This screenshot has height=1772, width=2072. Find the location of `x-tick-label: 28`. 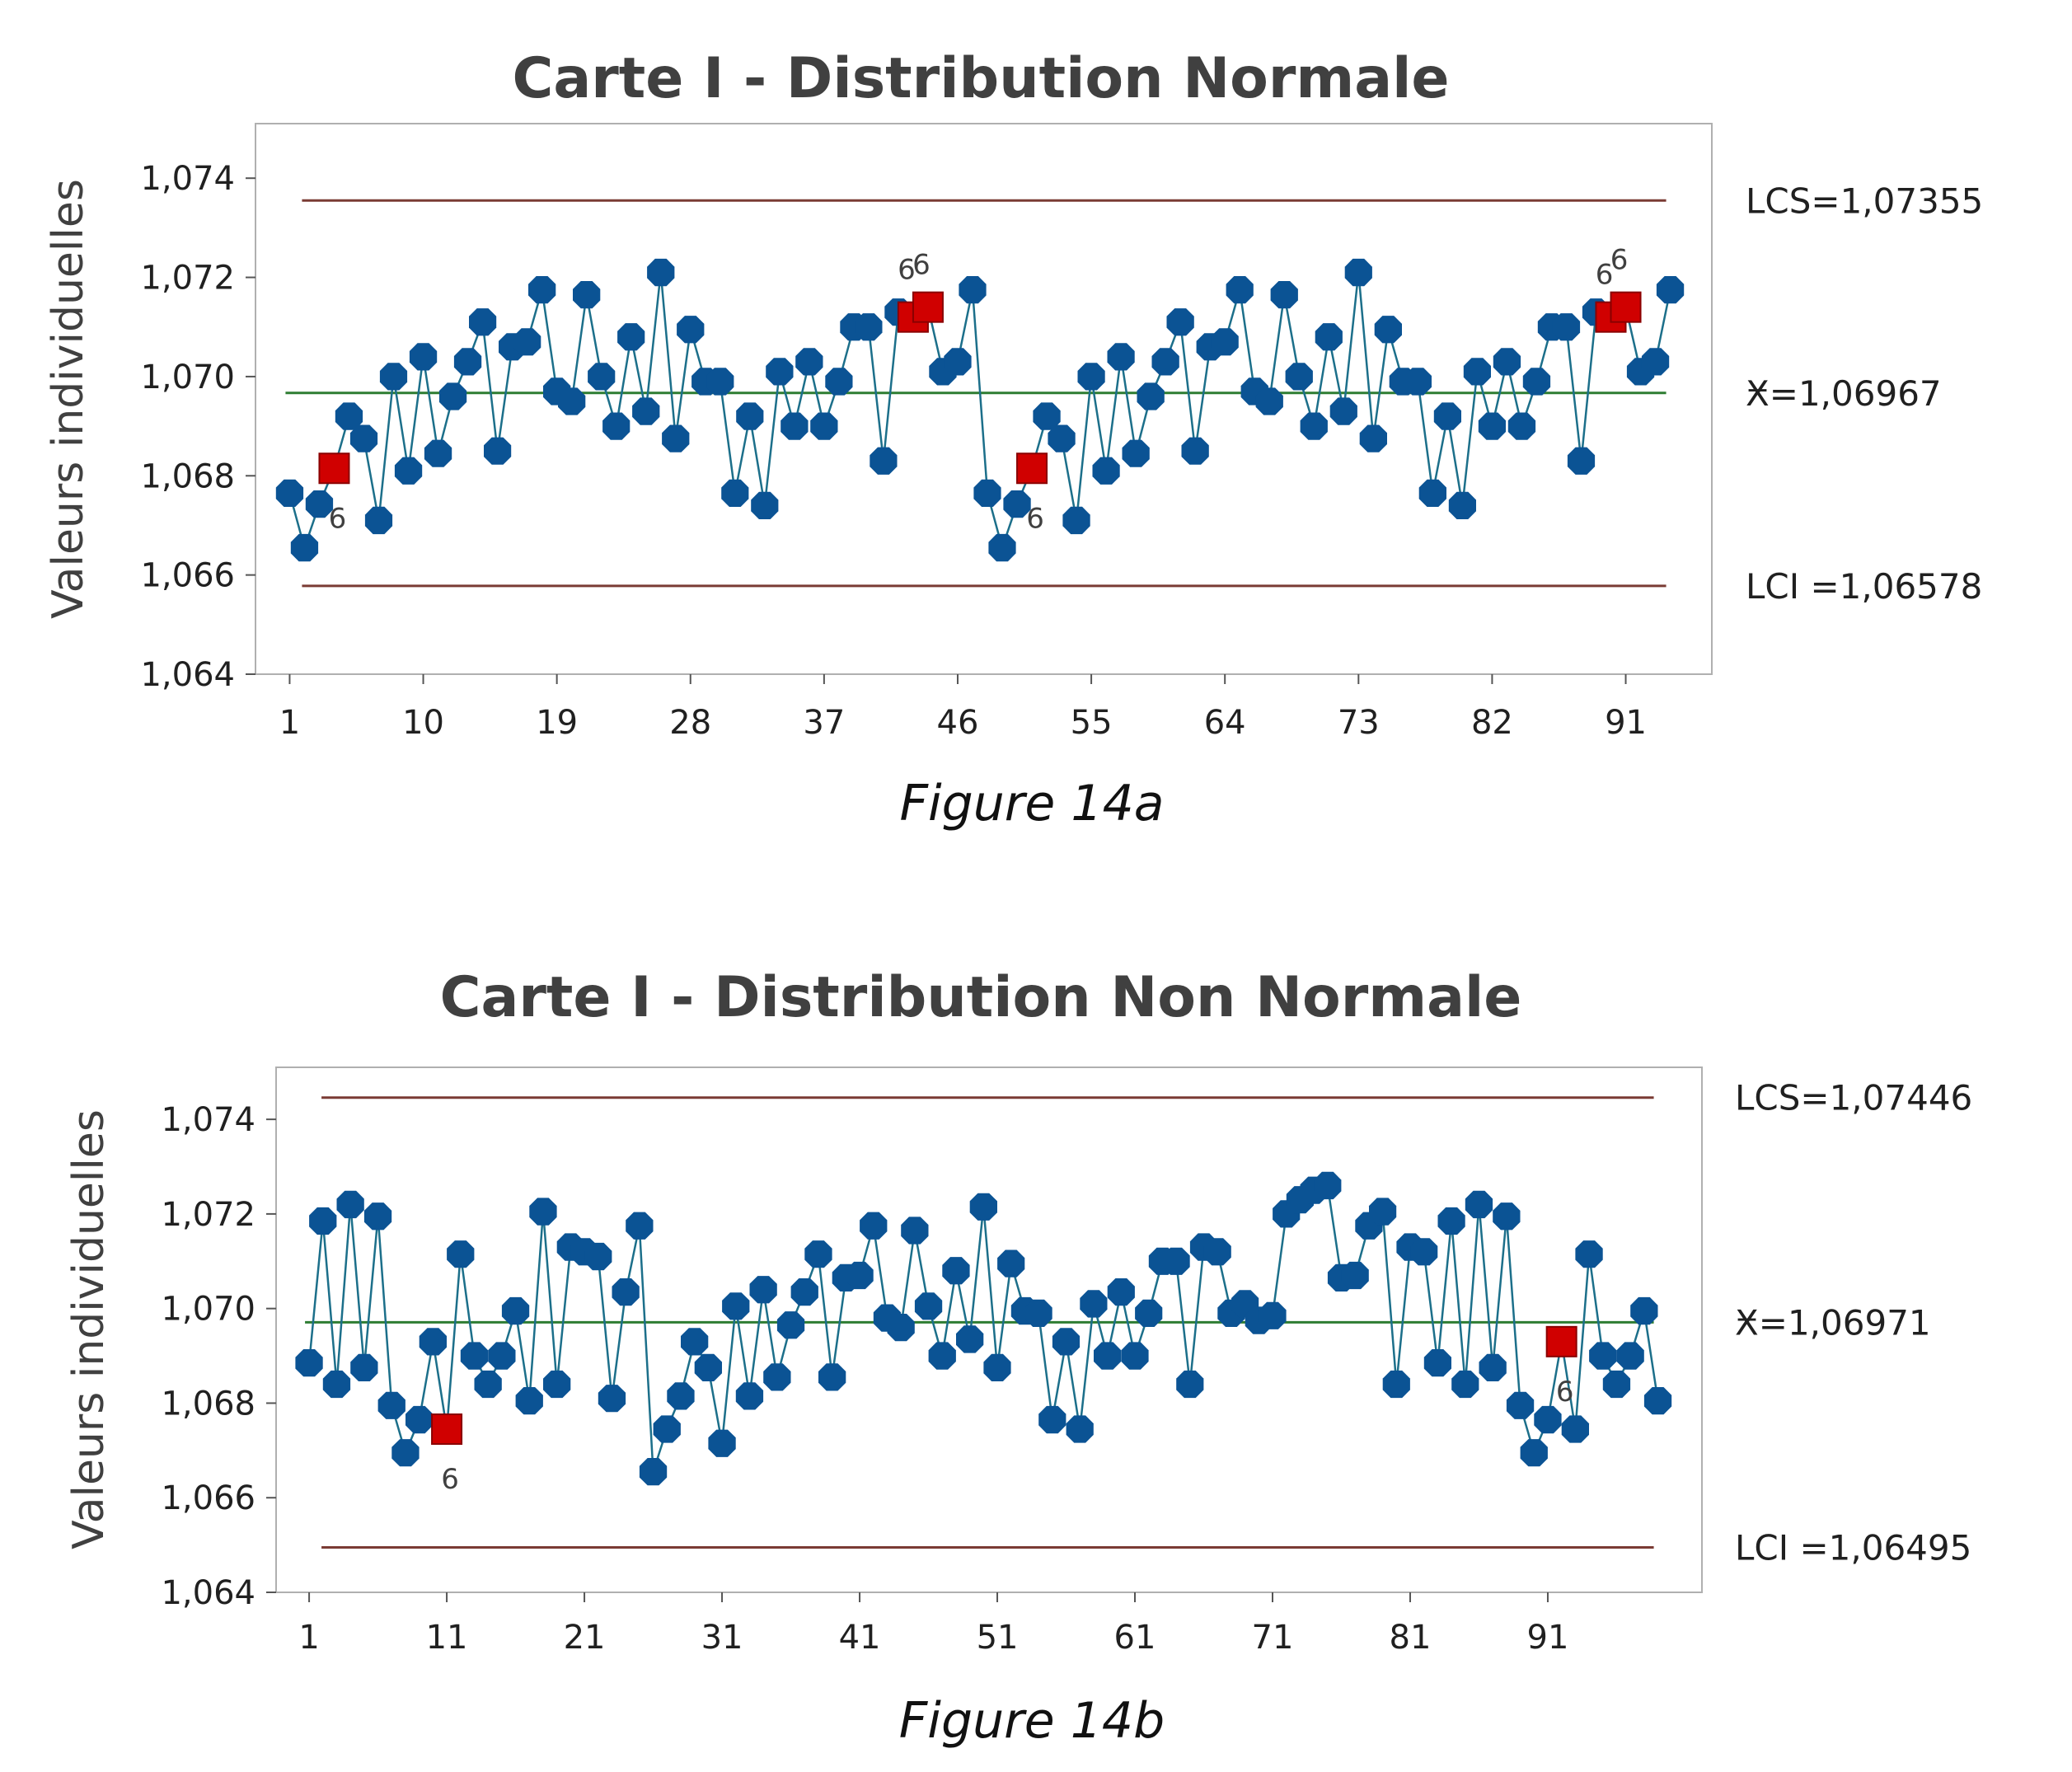

x-tick-label: 28 is located at coordinates (690, 723).